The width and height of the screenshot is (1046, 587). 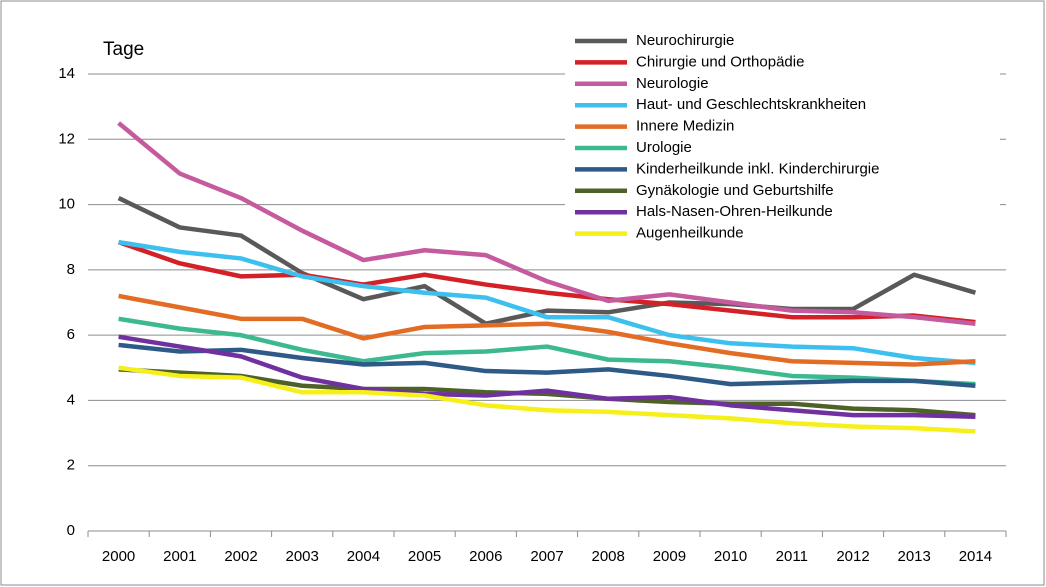 I want to click on legend-label: Haut- und Geschlechtskrankheiten, so click(x=751, y=104).